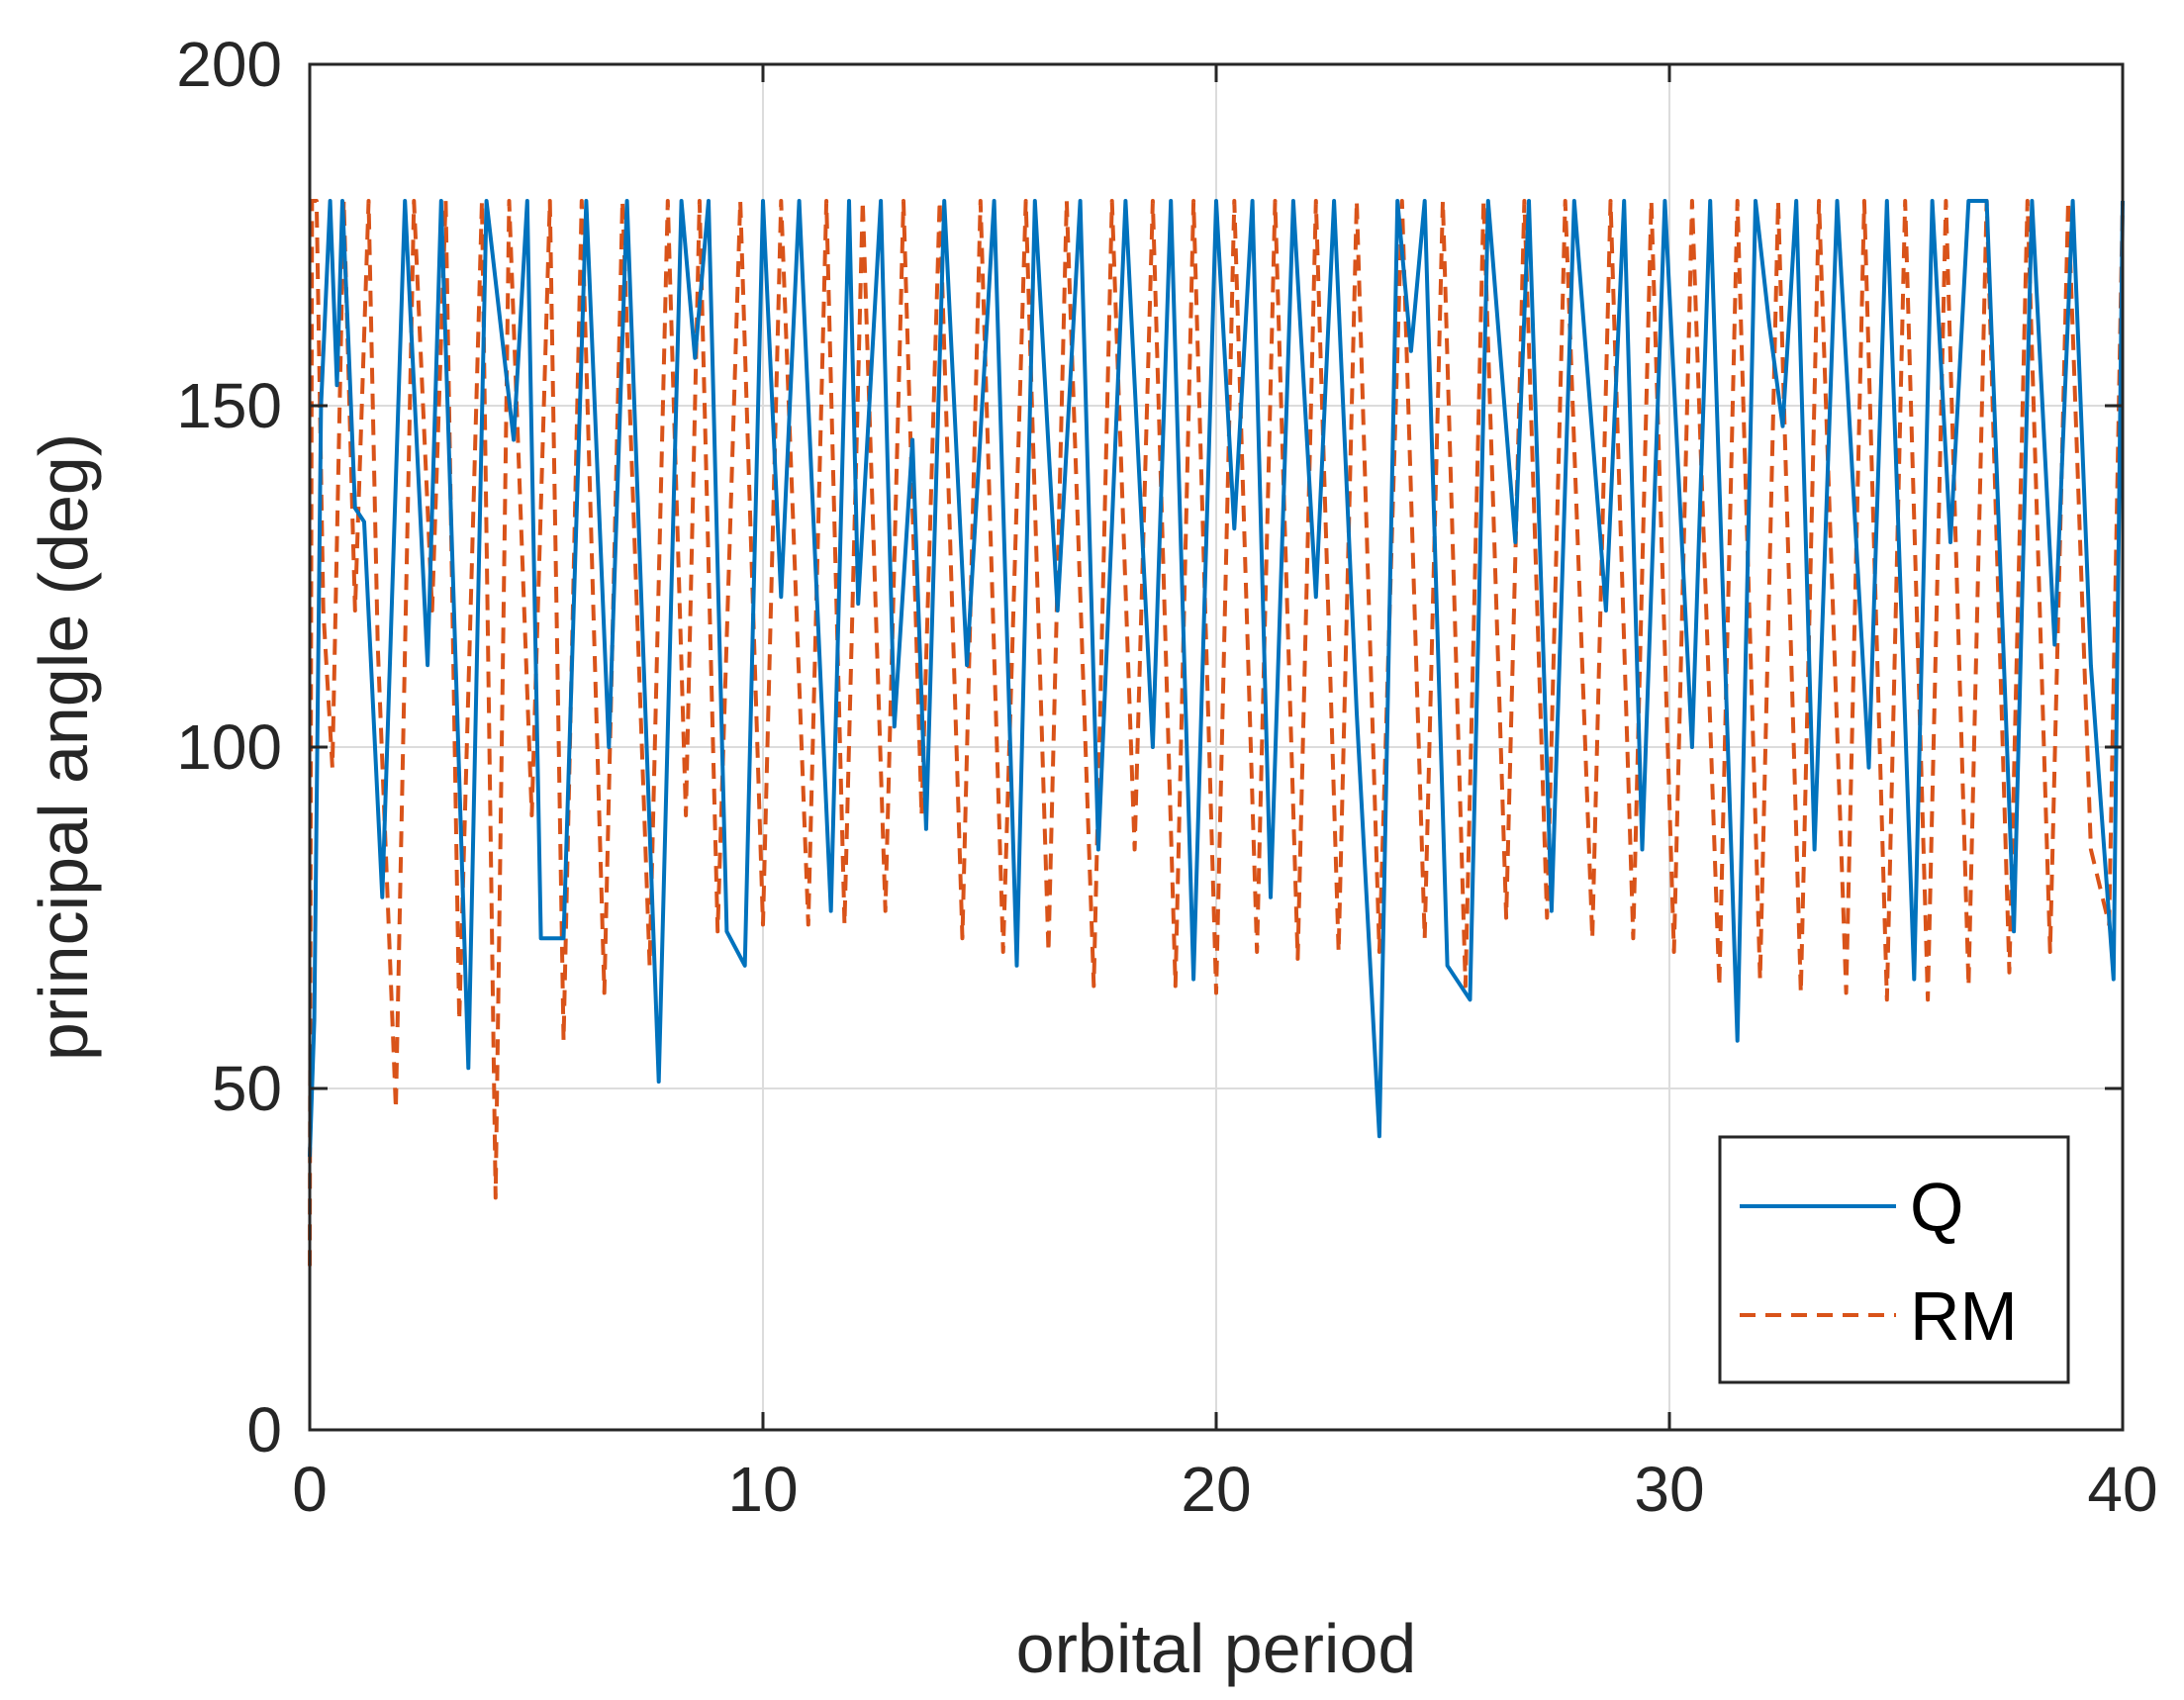 Image resolution: width=2184 pixels, height=1700 pixels. I want to click on y-axis-label: principal angle (deg), so click(64, 747).